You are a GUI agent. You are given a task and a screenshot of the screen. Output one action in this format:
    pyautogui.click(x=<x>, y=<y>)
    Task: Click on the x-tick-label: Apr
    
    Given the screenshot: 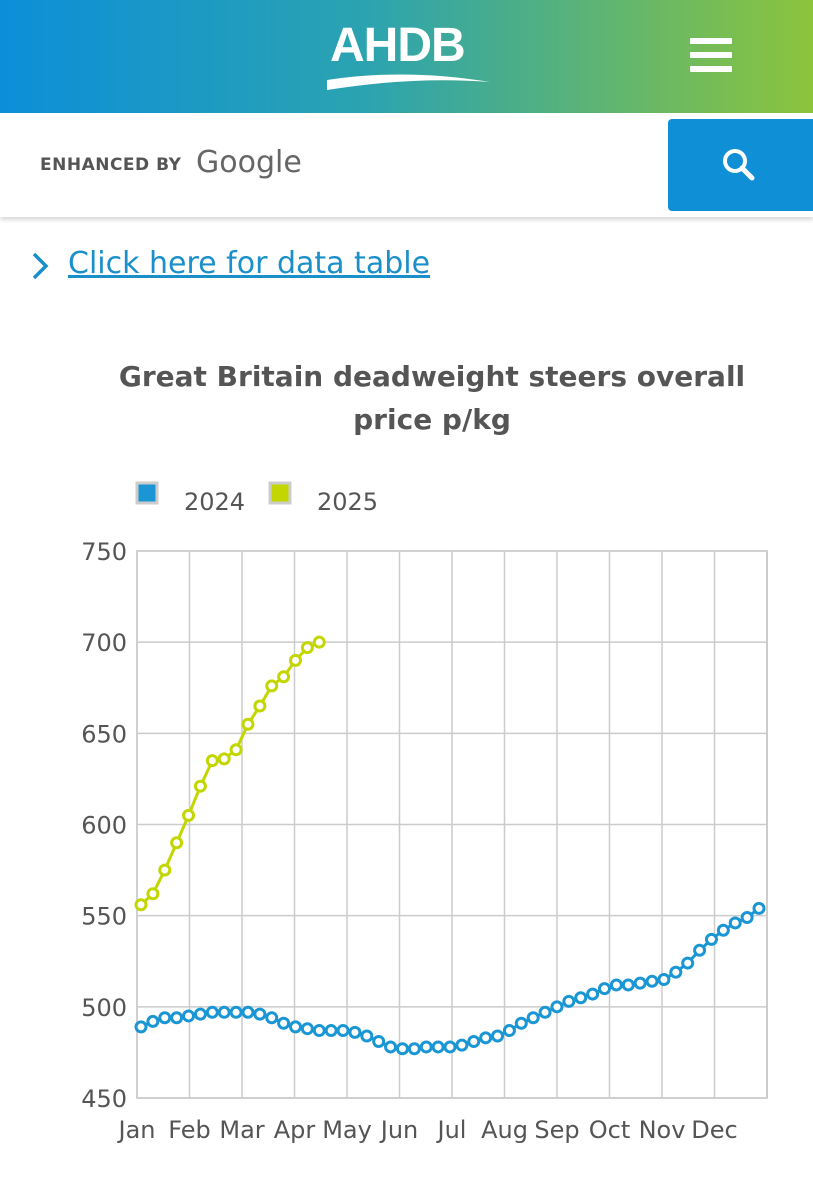 What is the action you would take?
    pyautogui.click(x=295, y=1130)
    